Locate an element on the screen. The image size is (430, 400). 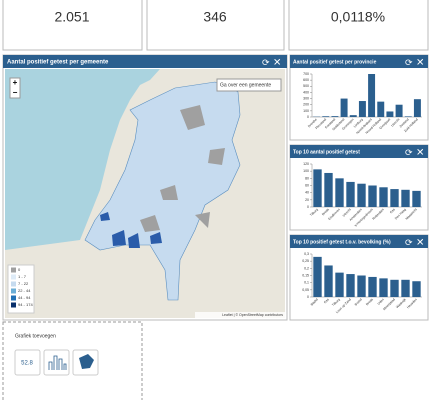
municipality-gray is located at coordinates (182, 168).